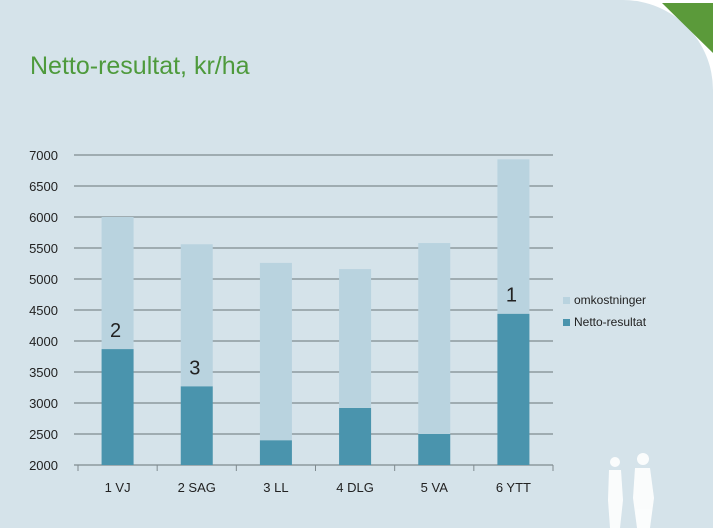 The image size is (720, 528). What do you see at coordinates (43, 279) in the screenshot?
I see `y-tick-label: 5000` at bounding box center [43, 279].